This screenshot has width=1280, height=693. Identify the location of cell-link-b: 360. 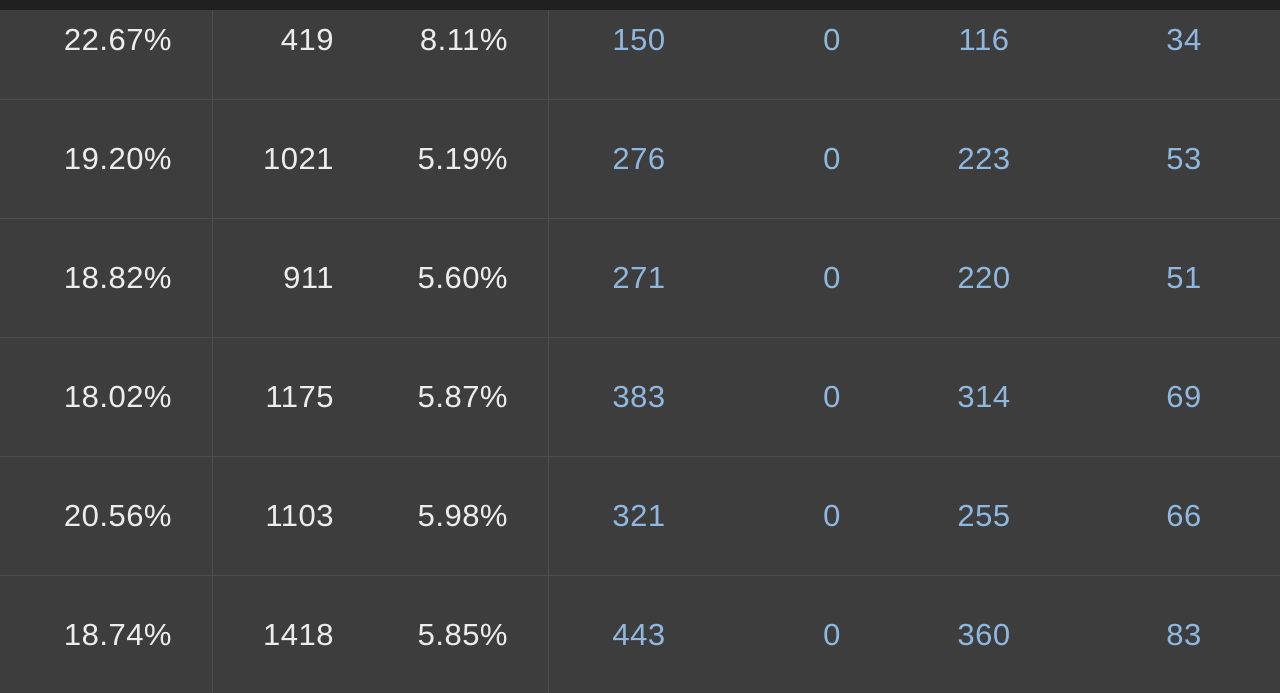
(984, 634).